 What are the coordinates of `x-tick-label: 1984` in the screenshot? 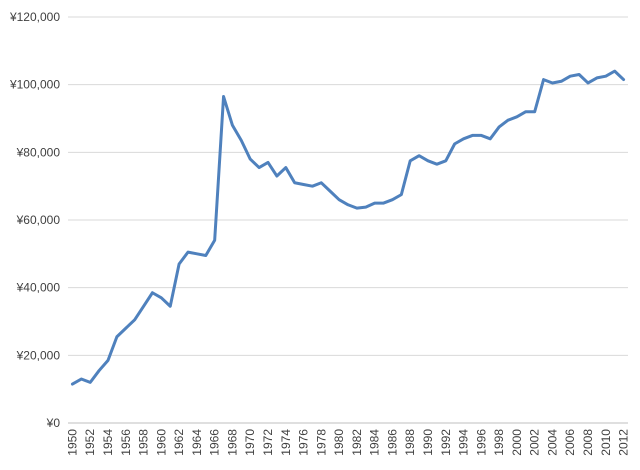 It's located at (375, 442).